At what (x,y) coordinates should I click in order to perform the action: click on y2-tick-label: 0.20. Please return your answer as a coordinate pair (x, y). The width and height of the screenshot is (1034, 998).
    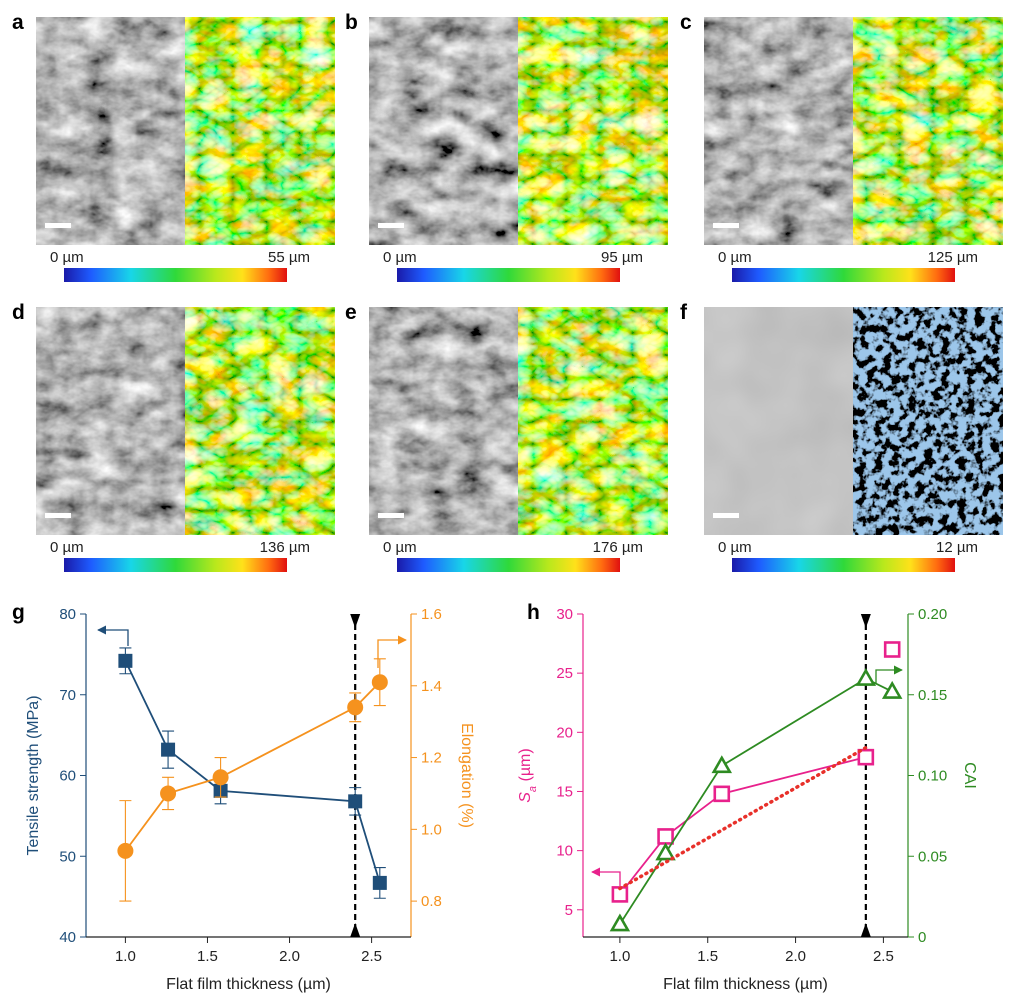
    Looking at the image, I should click on (932, 614).